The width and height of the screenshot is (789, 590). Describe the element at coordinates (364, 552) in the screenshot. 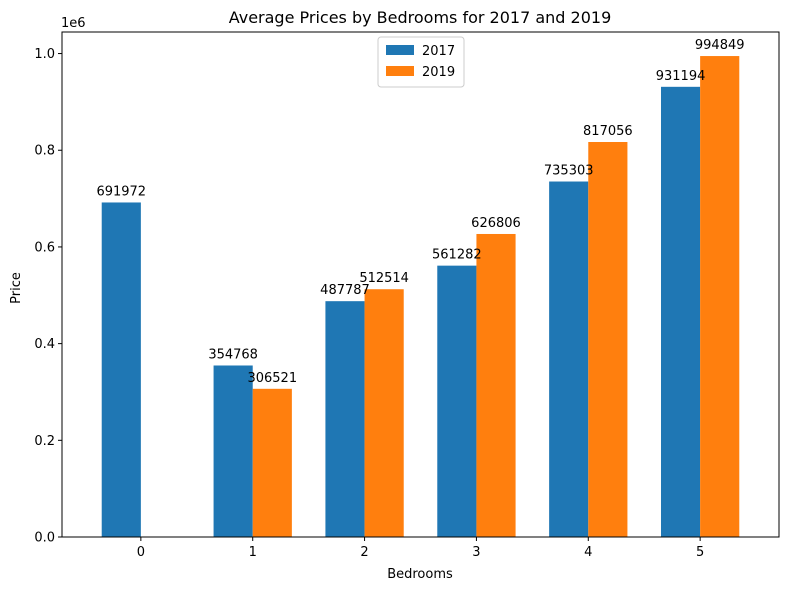

I see `x-tick-label: 2` at that location.